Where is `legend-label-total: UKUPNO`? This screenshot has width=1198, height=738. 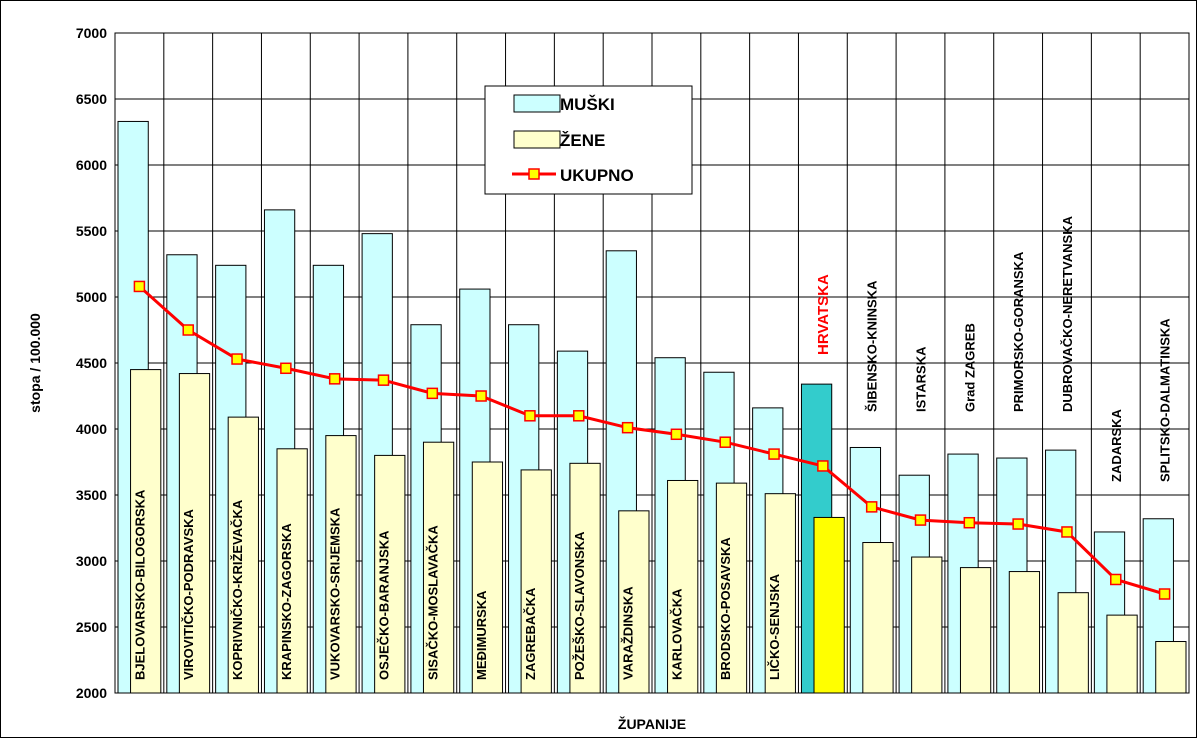
legend-label-total: UKUPNO is located at coordinates (597, 175).